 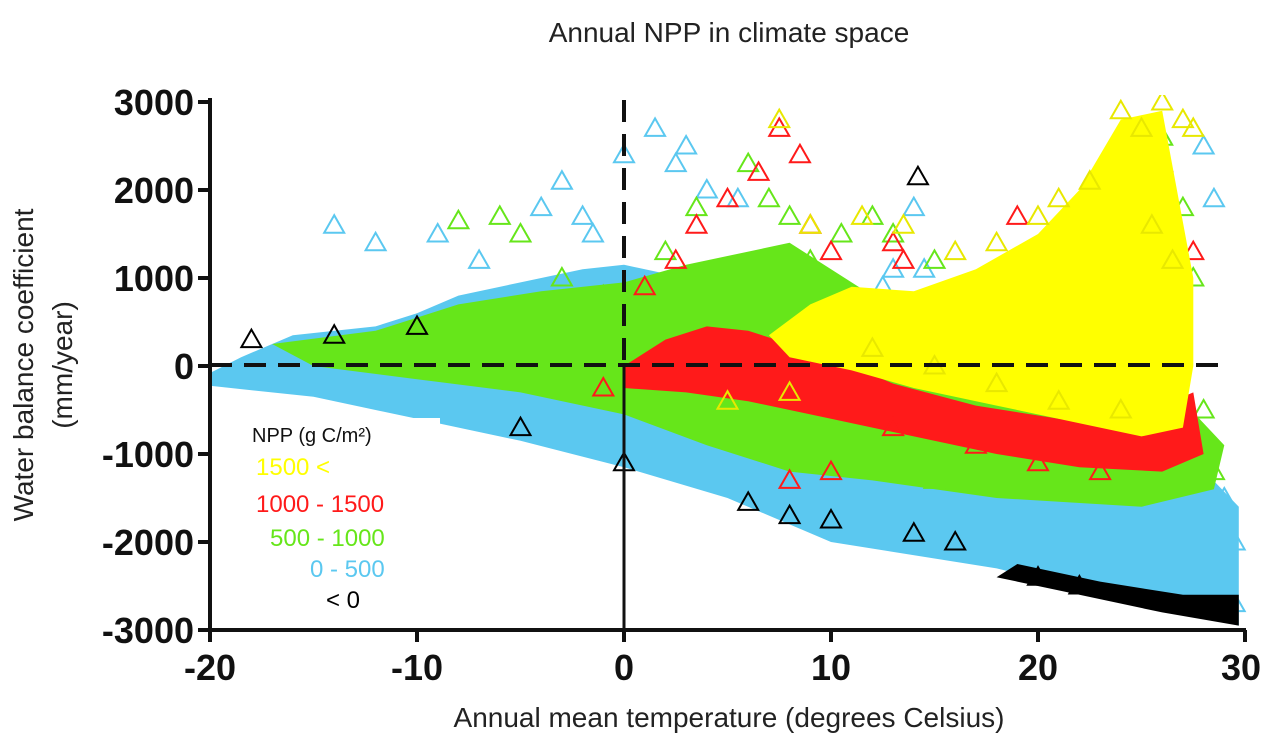 I want to click on legend-title: NPP (g C/m²), so click(x=312, y=436).